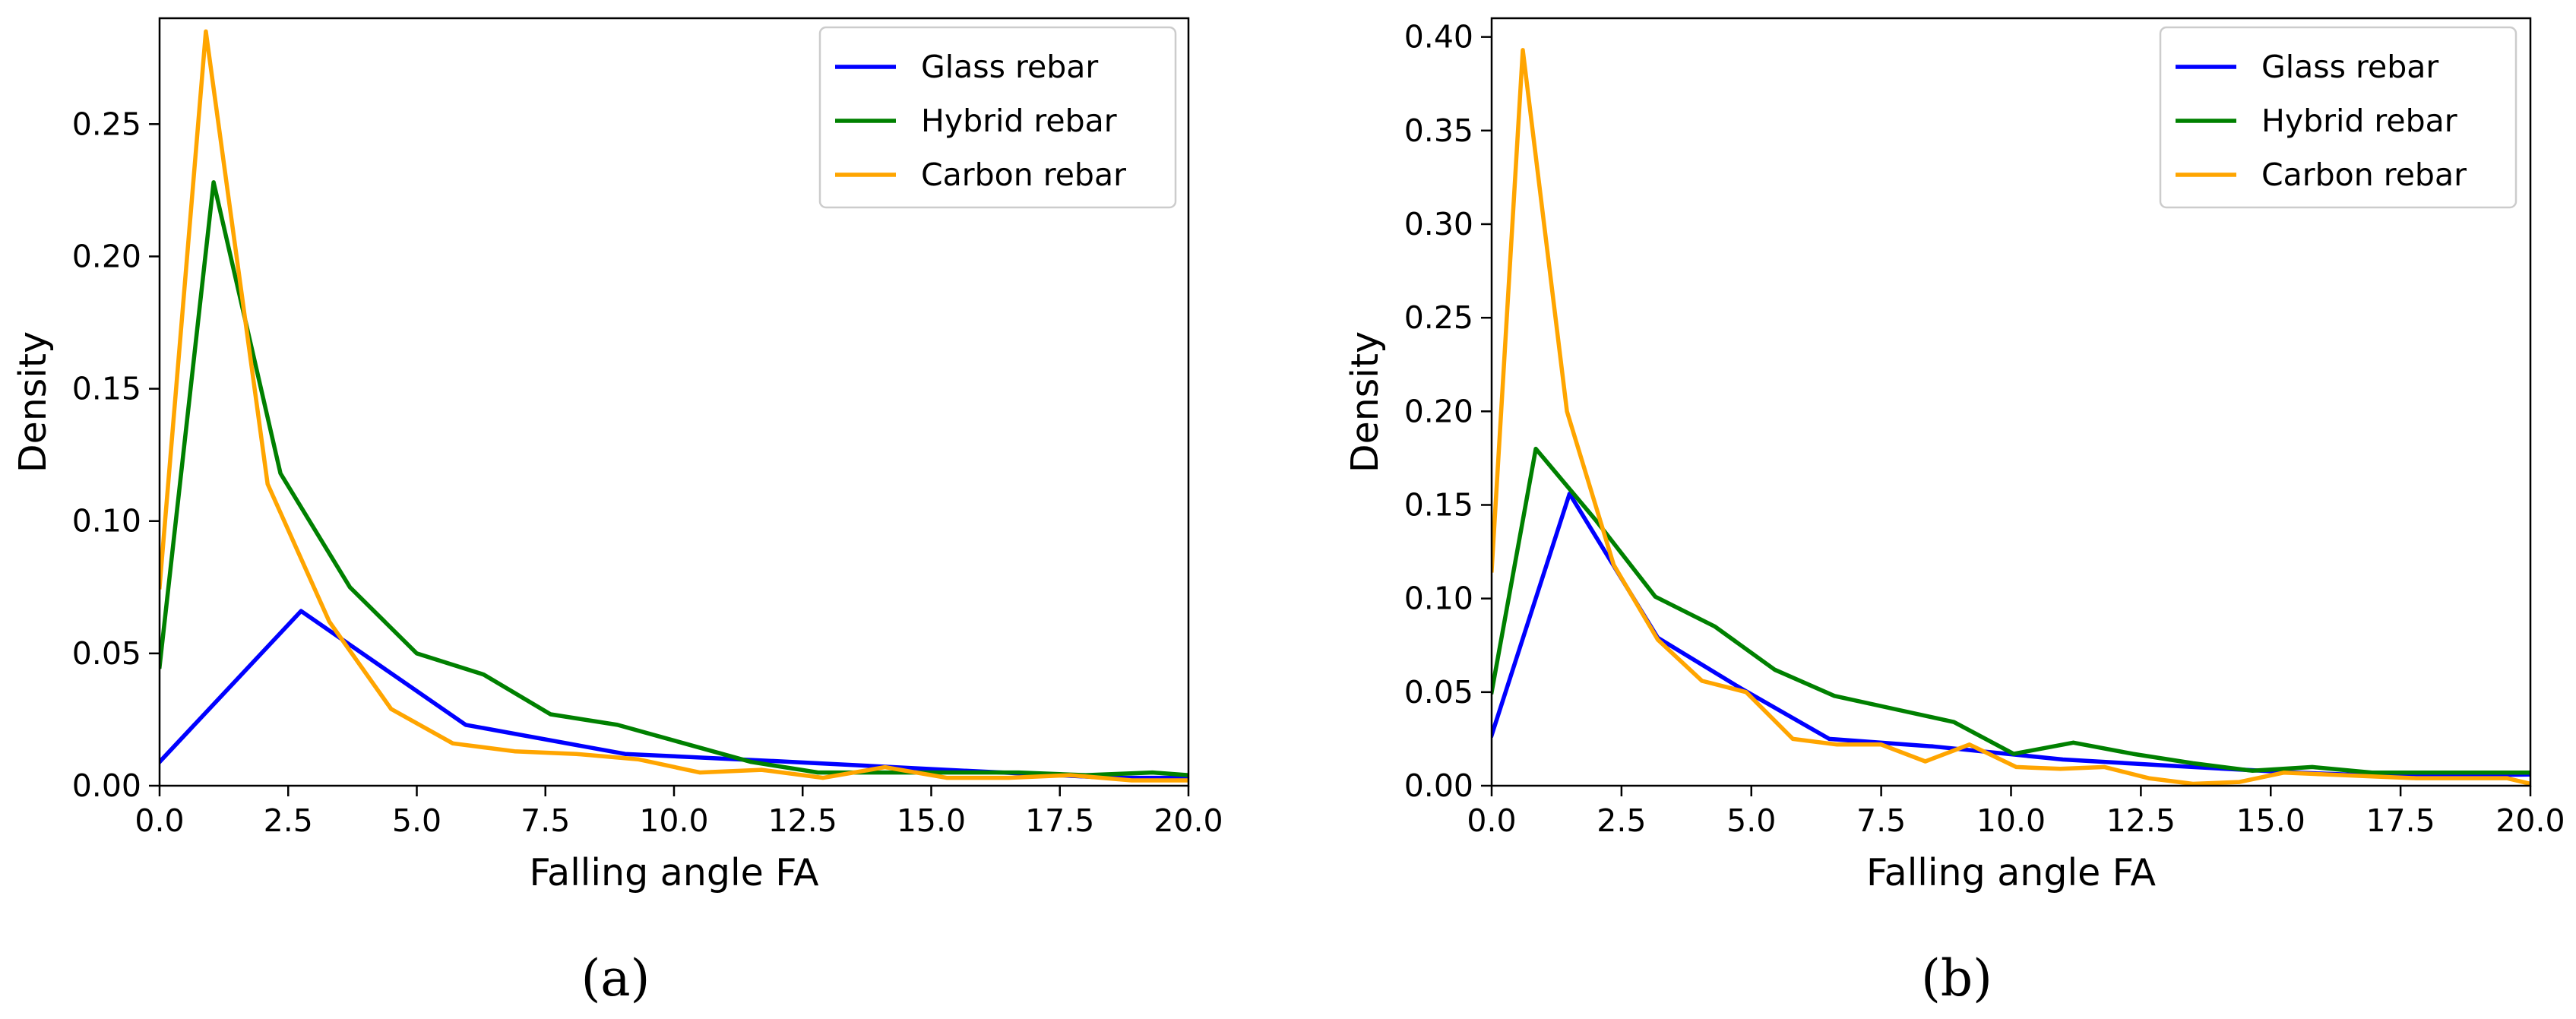  Describe the element at coordinates (1439, 317) in the screenshot. I see `chart-b-y-tick-label: 0.25` at that location.